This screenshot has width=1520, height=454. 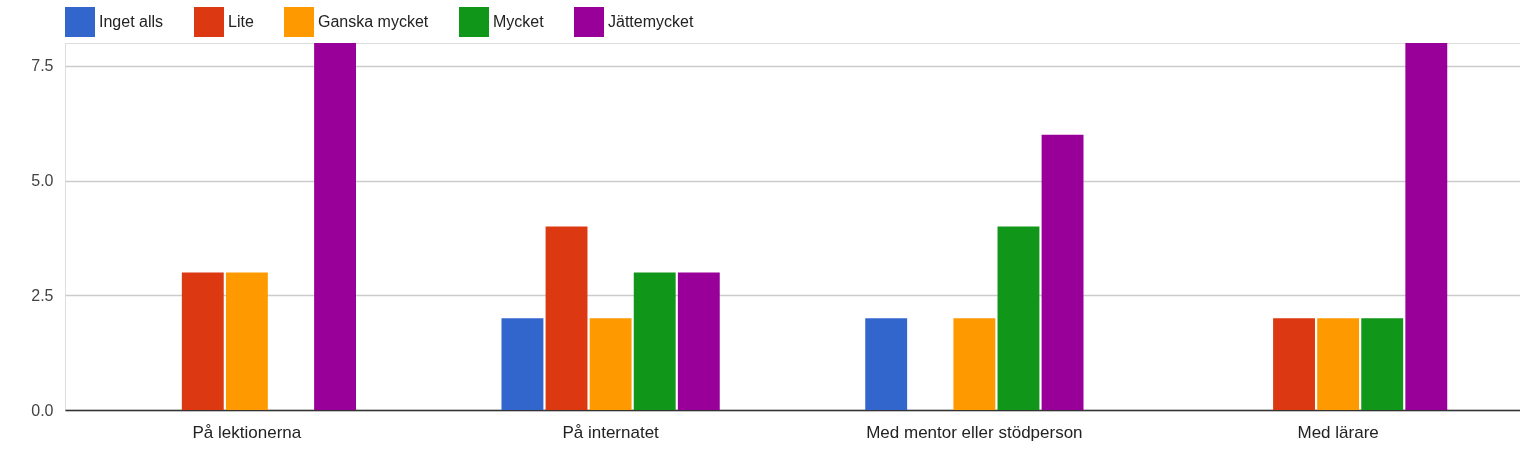 What do you see at coordinates (611, 432) in the screenshot?
I see `x-tick-label: På internatet` at bounding box center [611, 432].